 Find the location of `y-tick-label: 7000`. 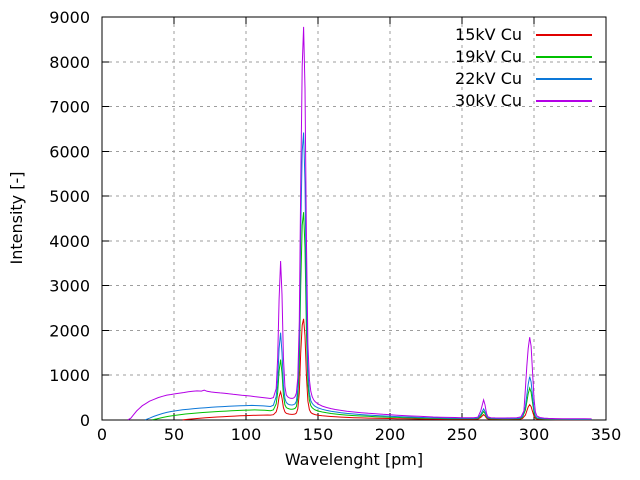

y-tick-label: 7000 is located at coordinates (69, 107).